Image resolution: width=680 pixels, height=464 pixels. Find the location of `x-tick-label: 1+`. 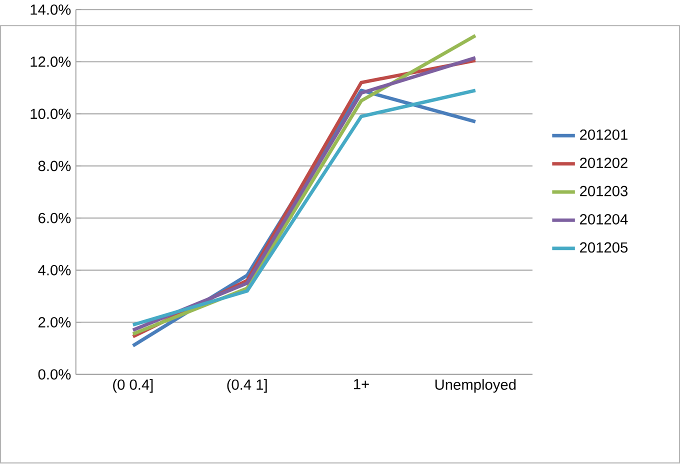

x-tick-label: 1+ is located at coordinates (361, 384).